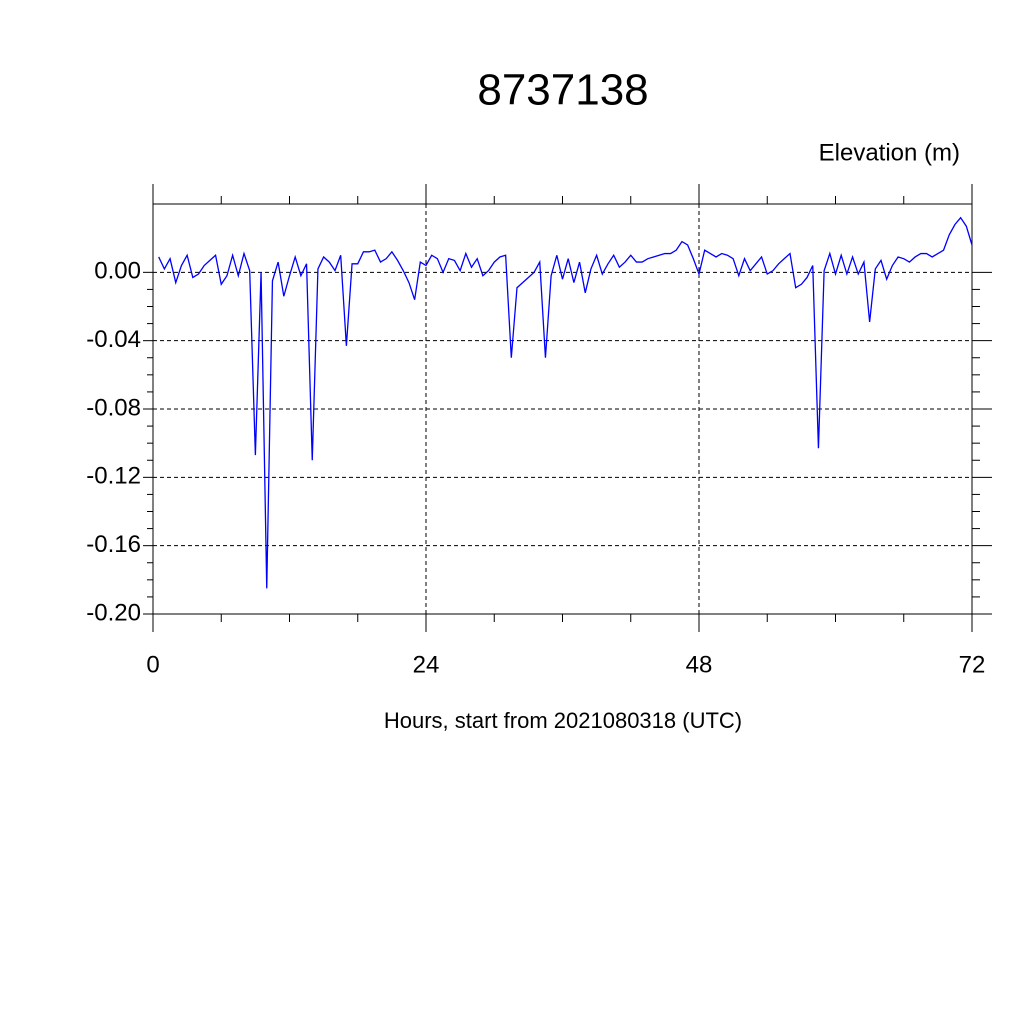 This screenshot has width=1024, height=1024. Describe the element at coordinates (113, 407) in the screenshot. I see `y-tick-label: -0.08` at that location.